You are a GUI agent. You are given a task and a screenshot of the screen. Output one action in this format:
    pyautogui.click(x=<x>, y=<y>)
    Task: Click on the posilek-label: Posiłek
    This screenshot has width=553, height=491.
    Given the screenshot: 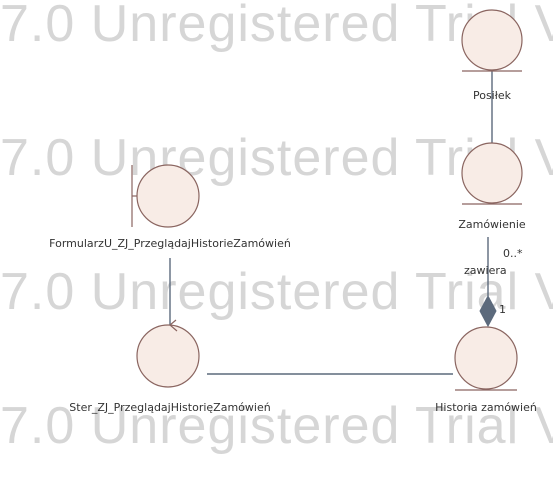 What is the action you would take?
    pyautogui.click(x=492, y=95)
    